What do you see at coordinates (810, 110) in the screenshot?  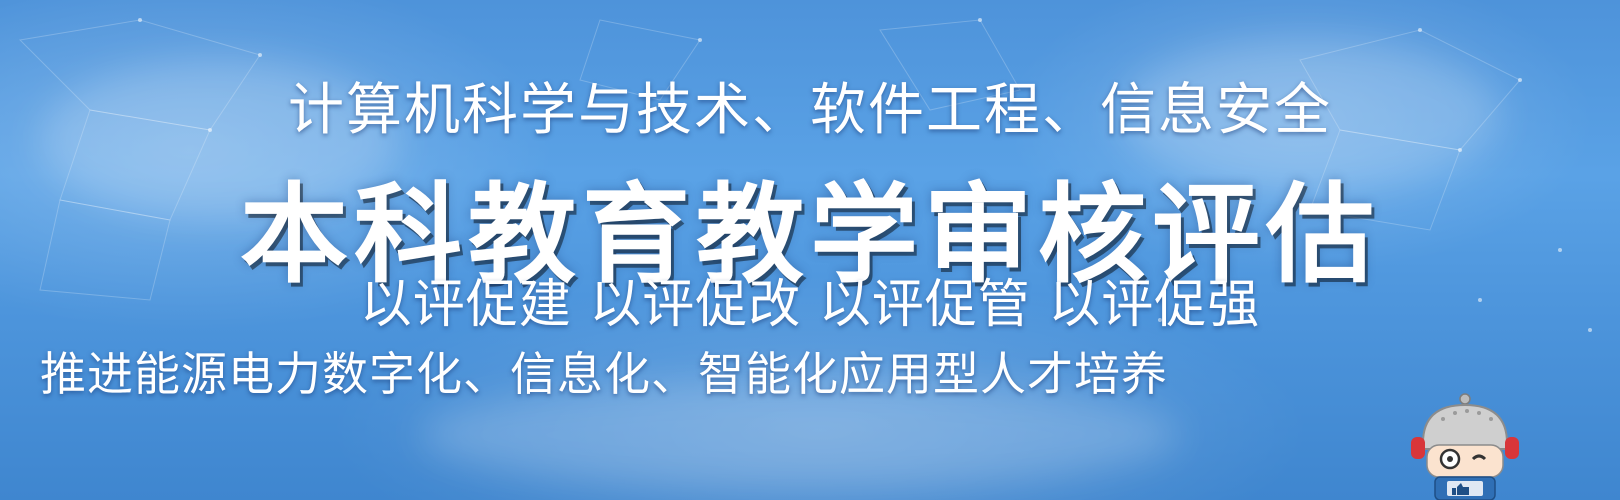 I see `banner-subtitle-majors: 计算机科学与技术、软件工程、信息安全` at bounding box center [810, 110].